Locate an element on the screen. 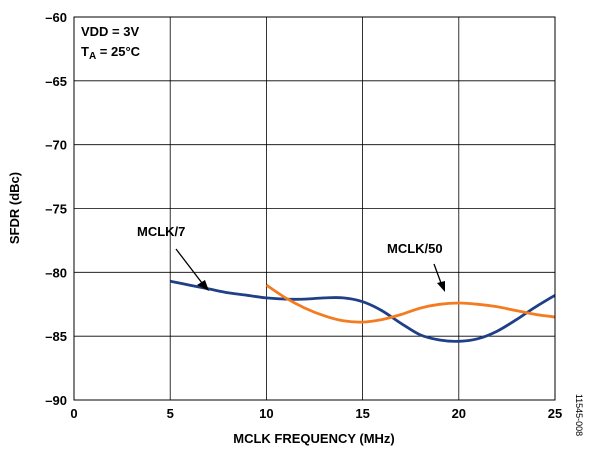 The width and height of the screenshot is (590, 451). x-tick-label-0: 0 is located at coordinates (73, 413).